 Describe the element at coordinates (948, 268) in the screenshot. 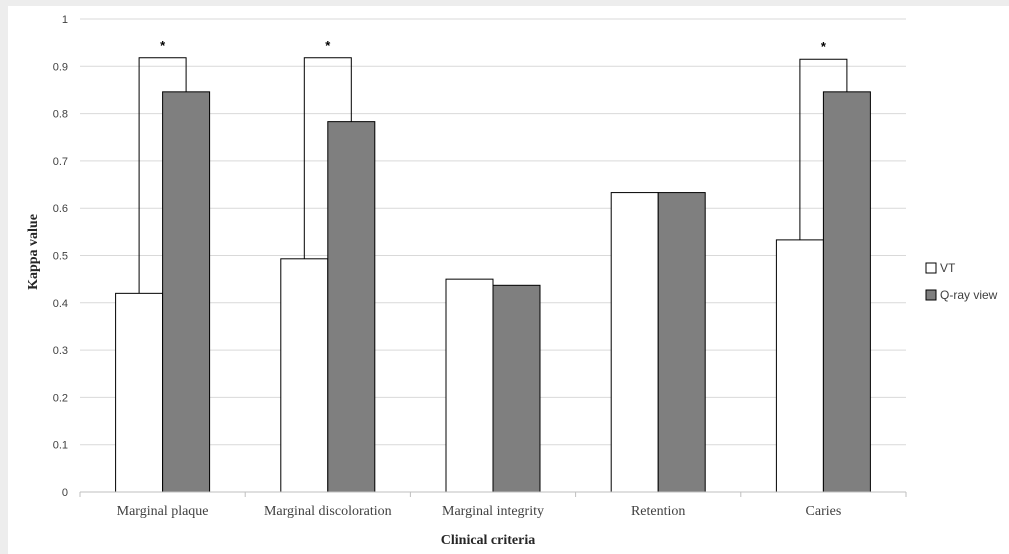

I see `legend-label-vt: VT` at that location.